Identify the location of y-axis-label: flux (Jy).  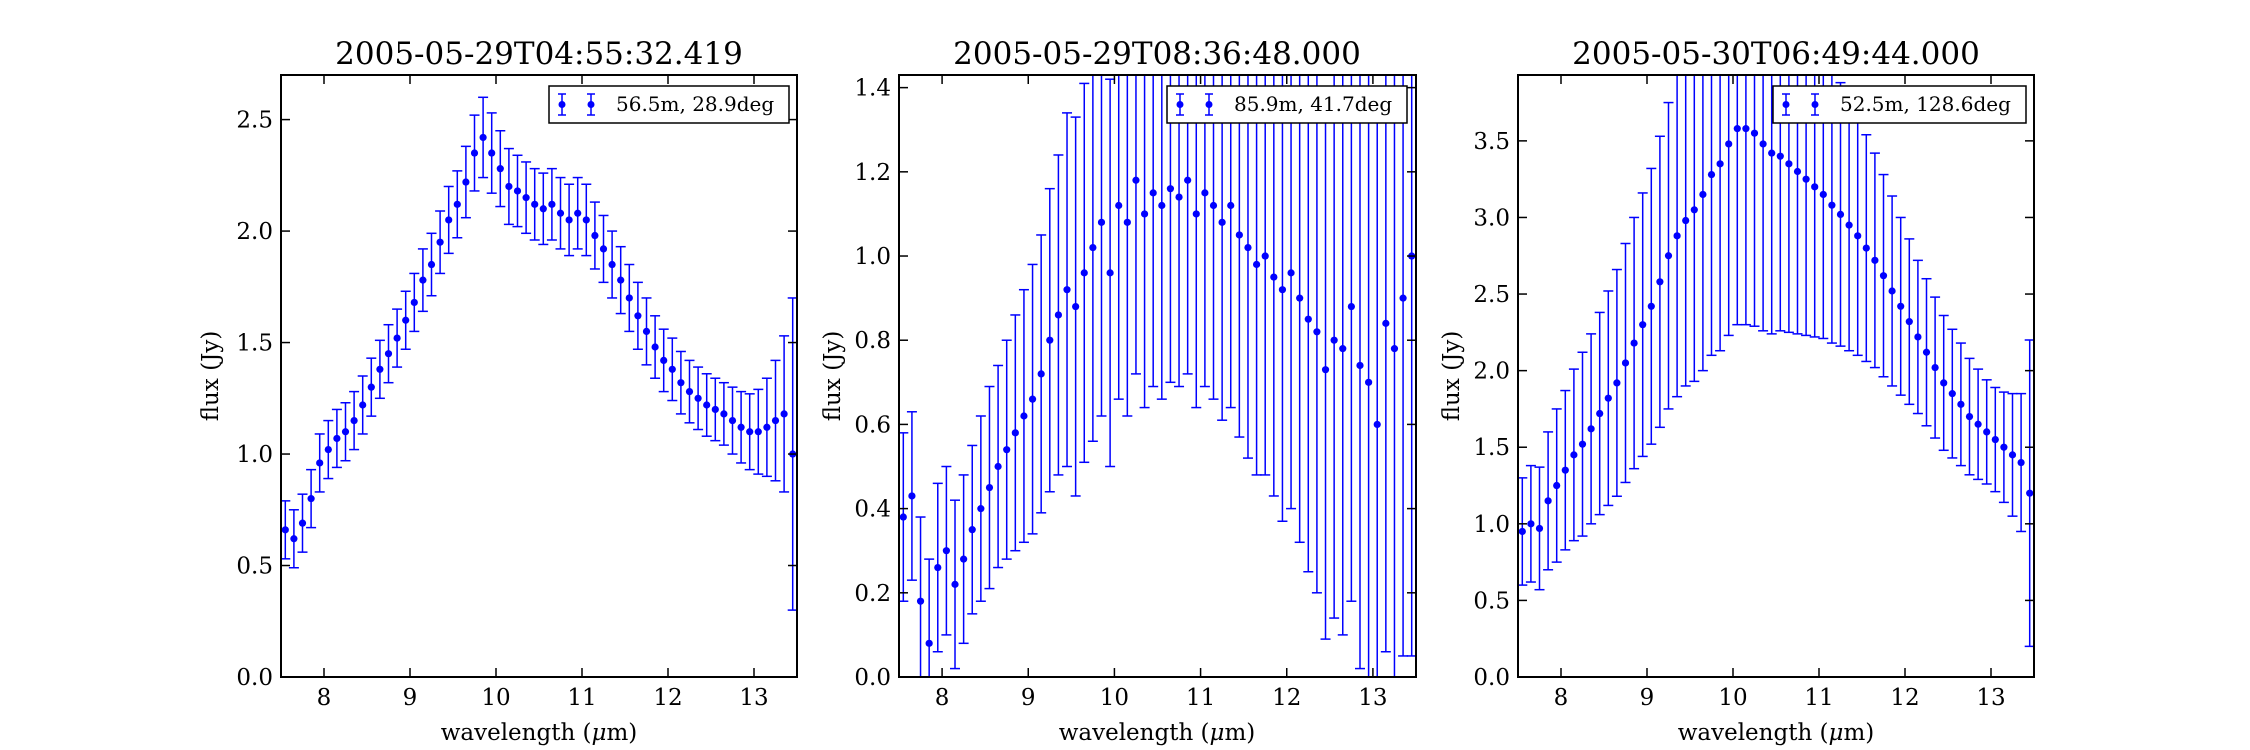
(1452, 376).